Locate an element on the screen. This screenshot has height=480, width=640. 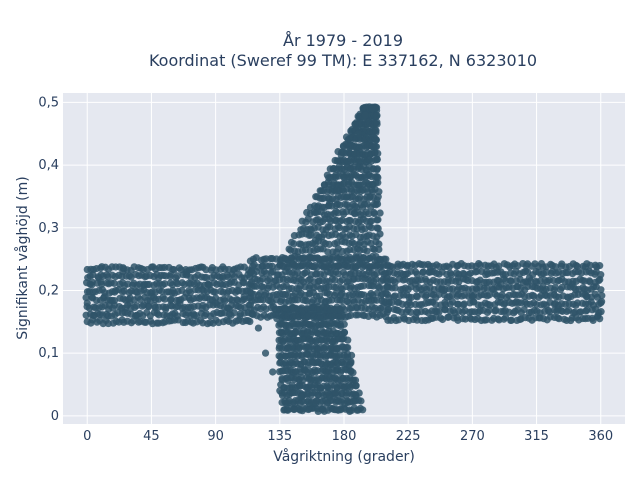
x-tick-label: 0 is located at coordinates (87, 436).